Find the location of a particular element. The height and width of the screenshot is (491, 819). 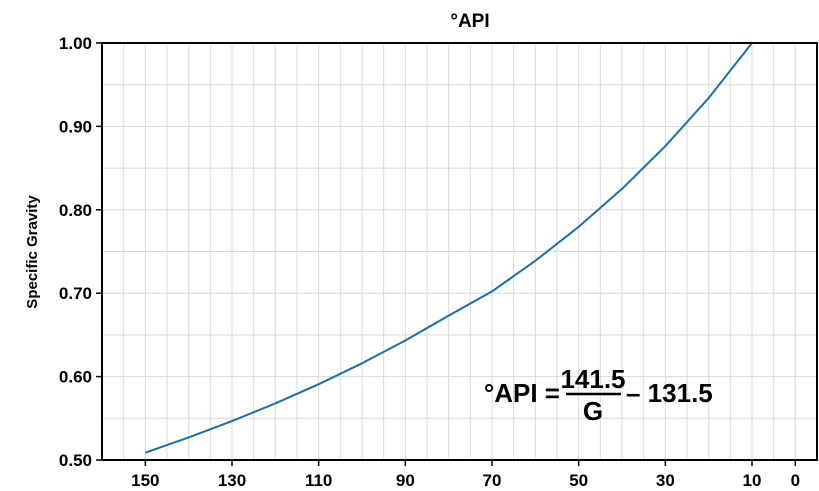

y-tick-label: 0.90 is located at coordinates (75, 126).